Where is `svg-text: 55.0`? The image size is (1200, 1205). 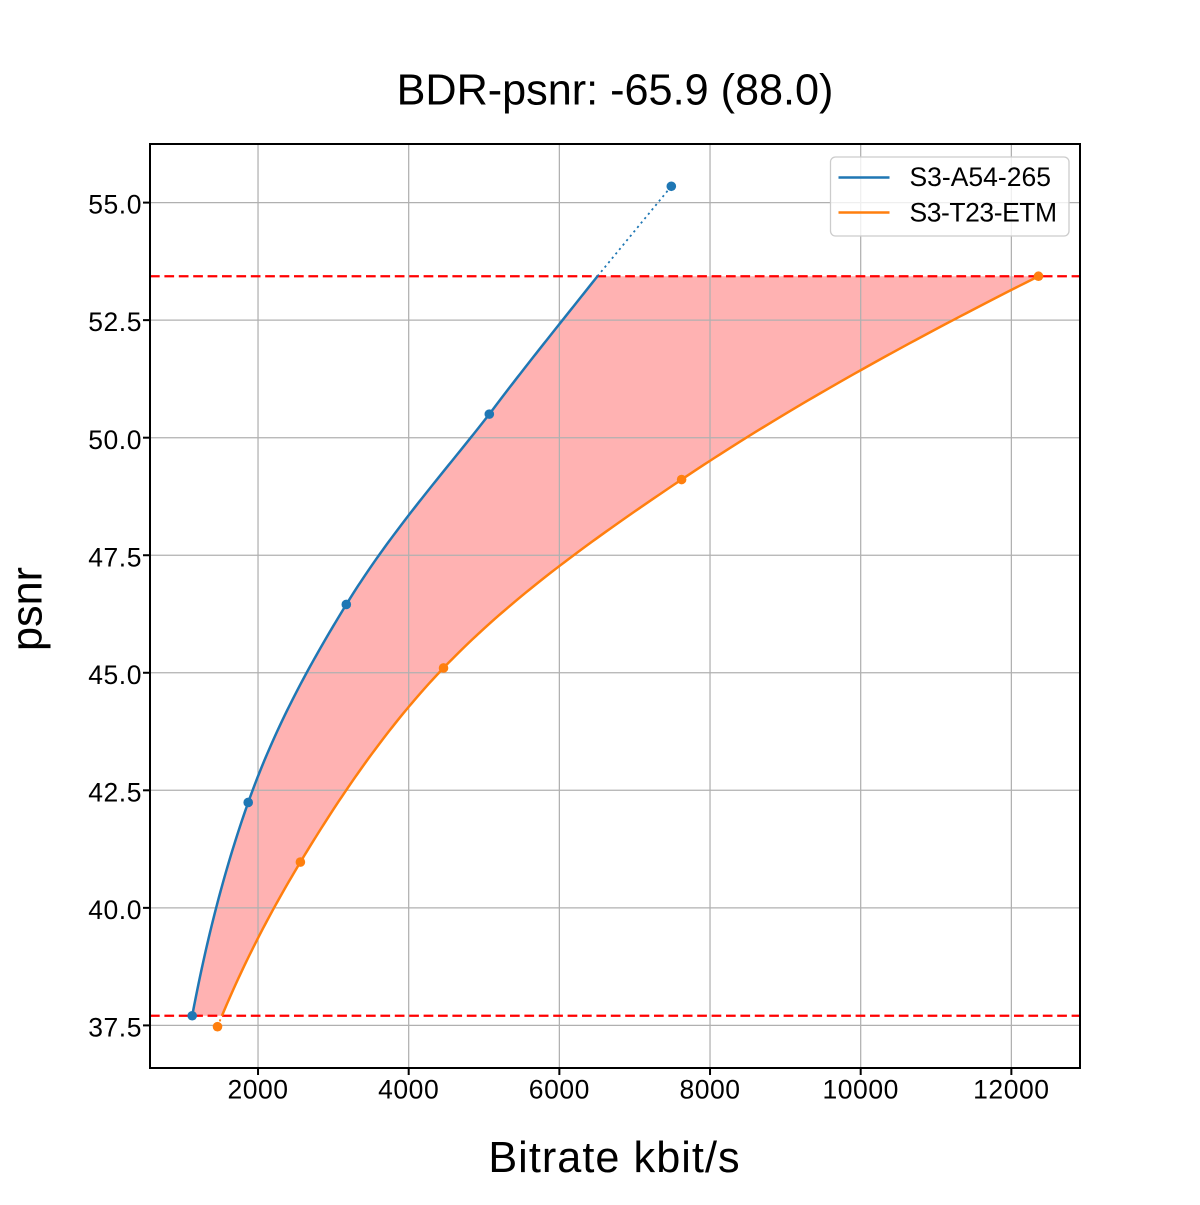
svg-text: 55.0 is located at coordinates (115, 205).